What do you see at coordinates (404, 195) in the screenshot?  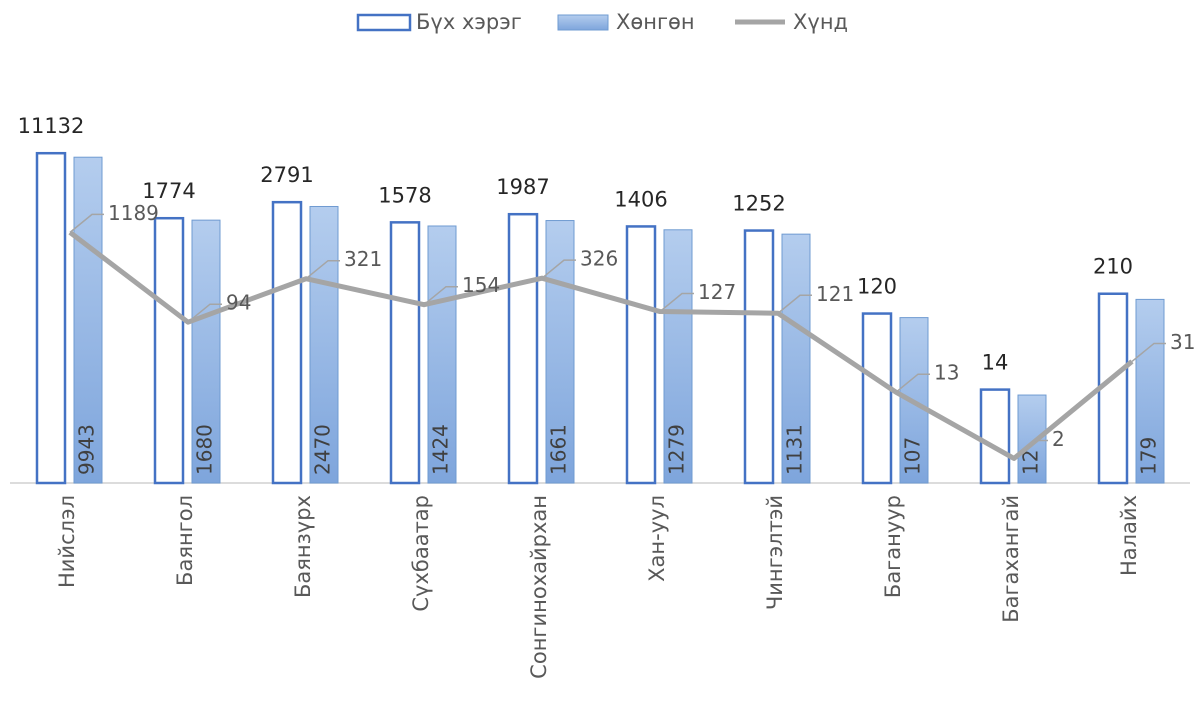 I see `data-label: 1578` at bounding box center [404, 195].